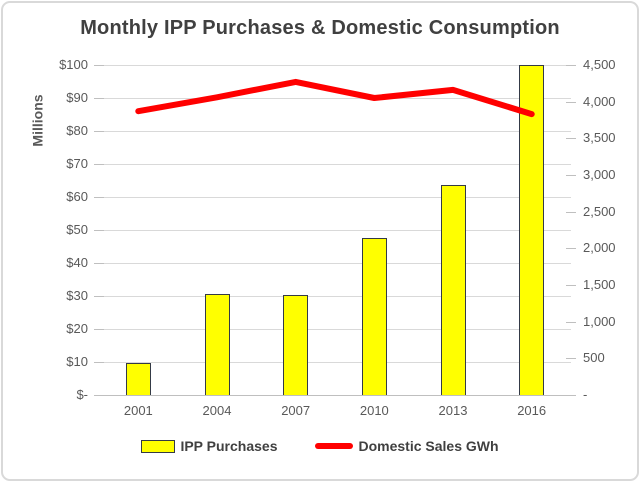 This screenshot has height=482, width=640. I want to click on right-axis-tick-label: 4,000, so click(599, 101).